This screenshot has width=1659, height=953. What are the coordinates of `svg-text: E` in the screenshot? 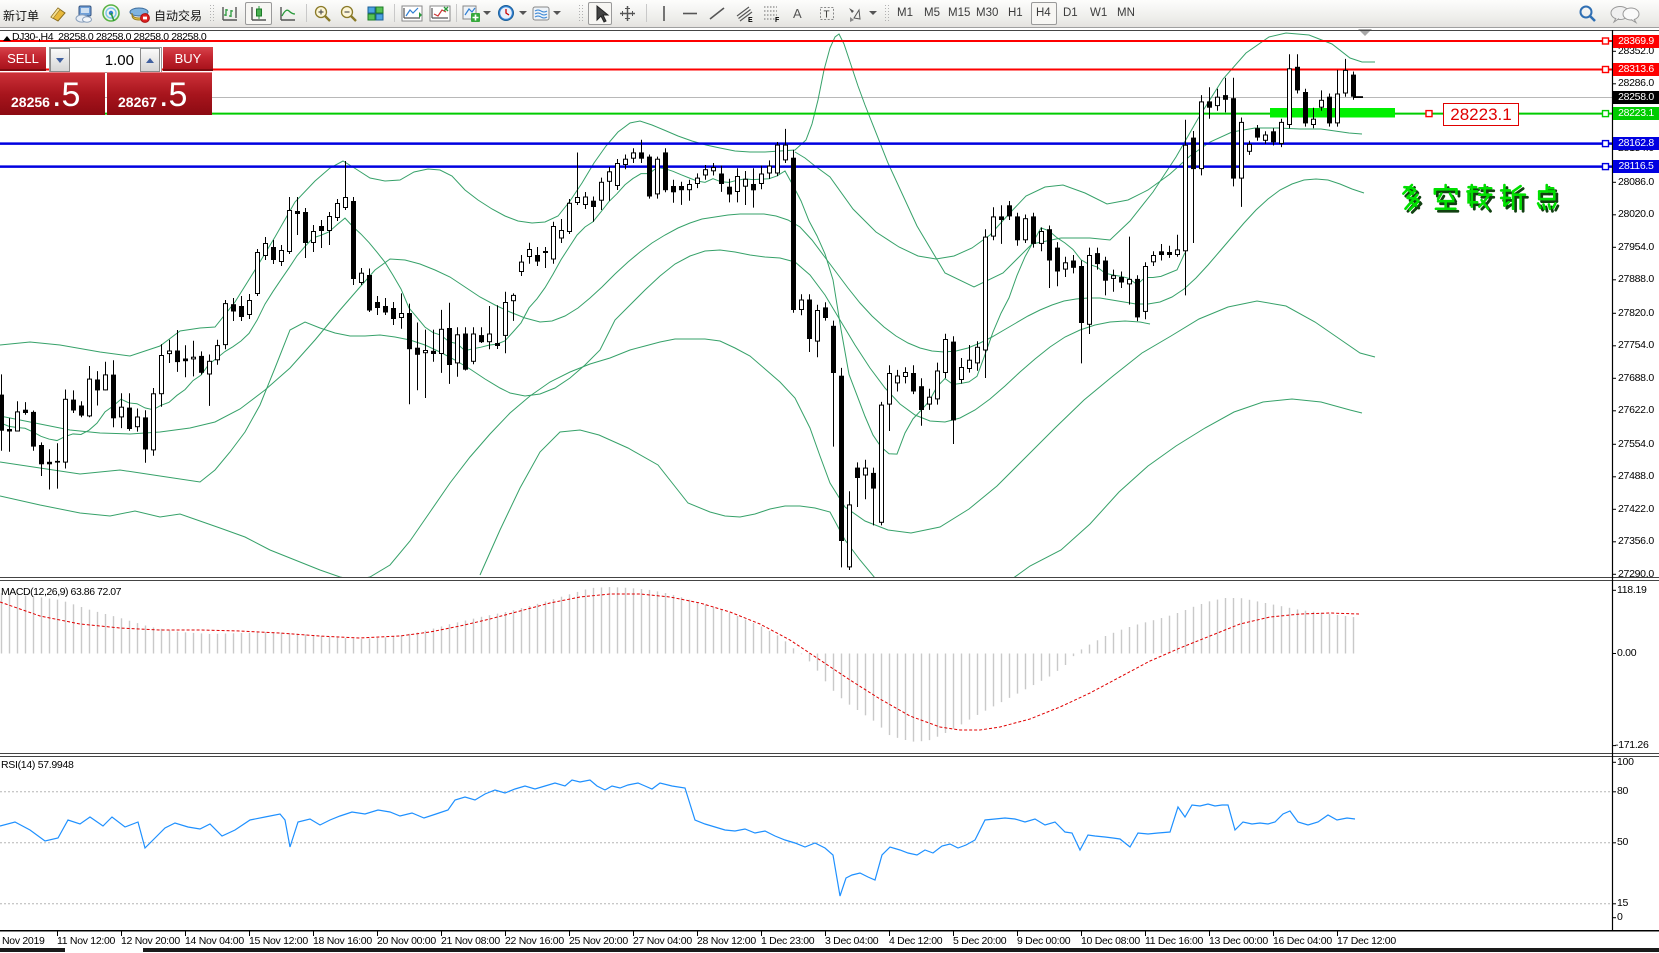 It's located at (750, 20).